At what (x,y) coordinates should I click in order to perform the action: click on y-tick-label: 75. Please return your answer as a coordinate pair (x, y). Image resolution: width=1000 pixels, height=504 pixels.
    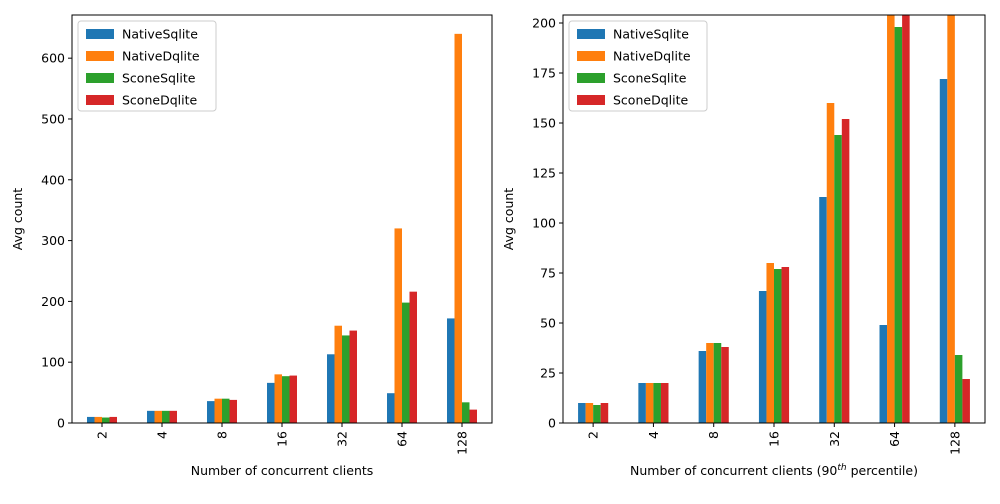
    Looking at the image, I should click on (548, 273).